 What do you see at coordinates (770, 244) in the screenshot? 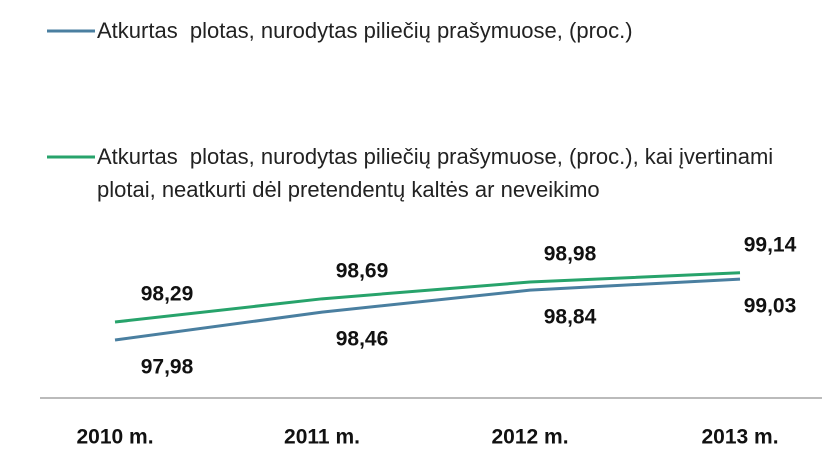
I see `data-label: 99,14` at bounding box center [770, 244].